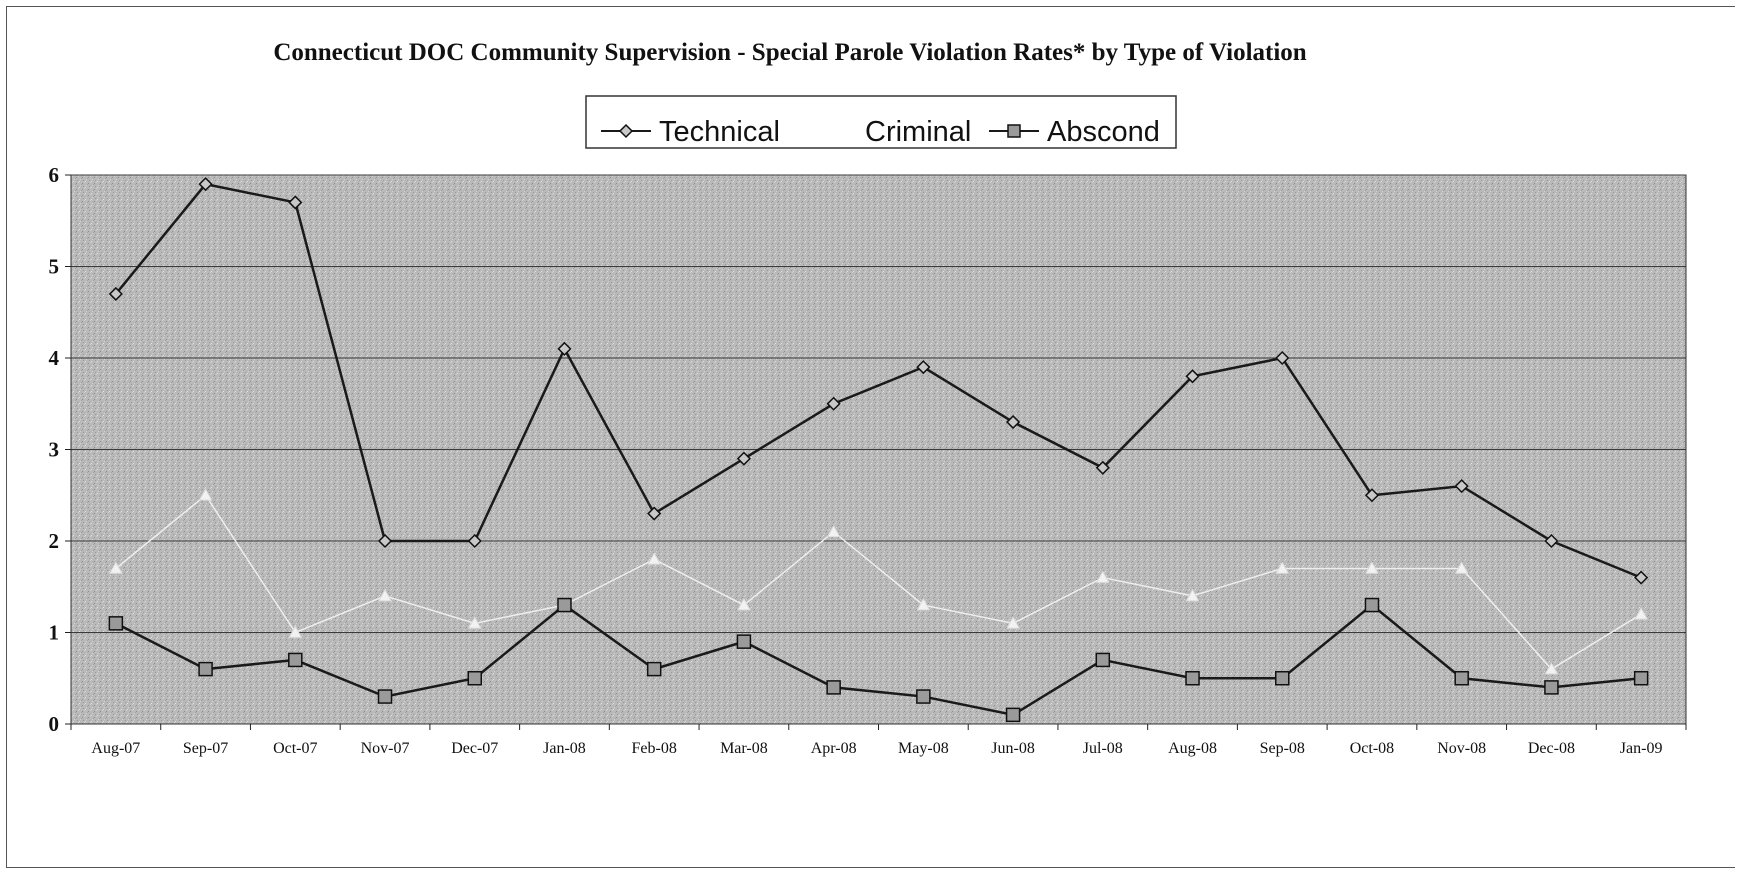  What do you see at coordinates (54, 358) in the screenshot?
I see `y-tick-label: 4` at bounding box center [54, 358].